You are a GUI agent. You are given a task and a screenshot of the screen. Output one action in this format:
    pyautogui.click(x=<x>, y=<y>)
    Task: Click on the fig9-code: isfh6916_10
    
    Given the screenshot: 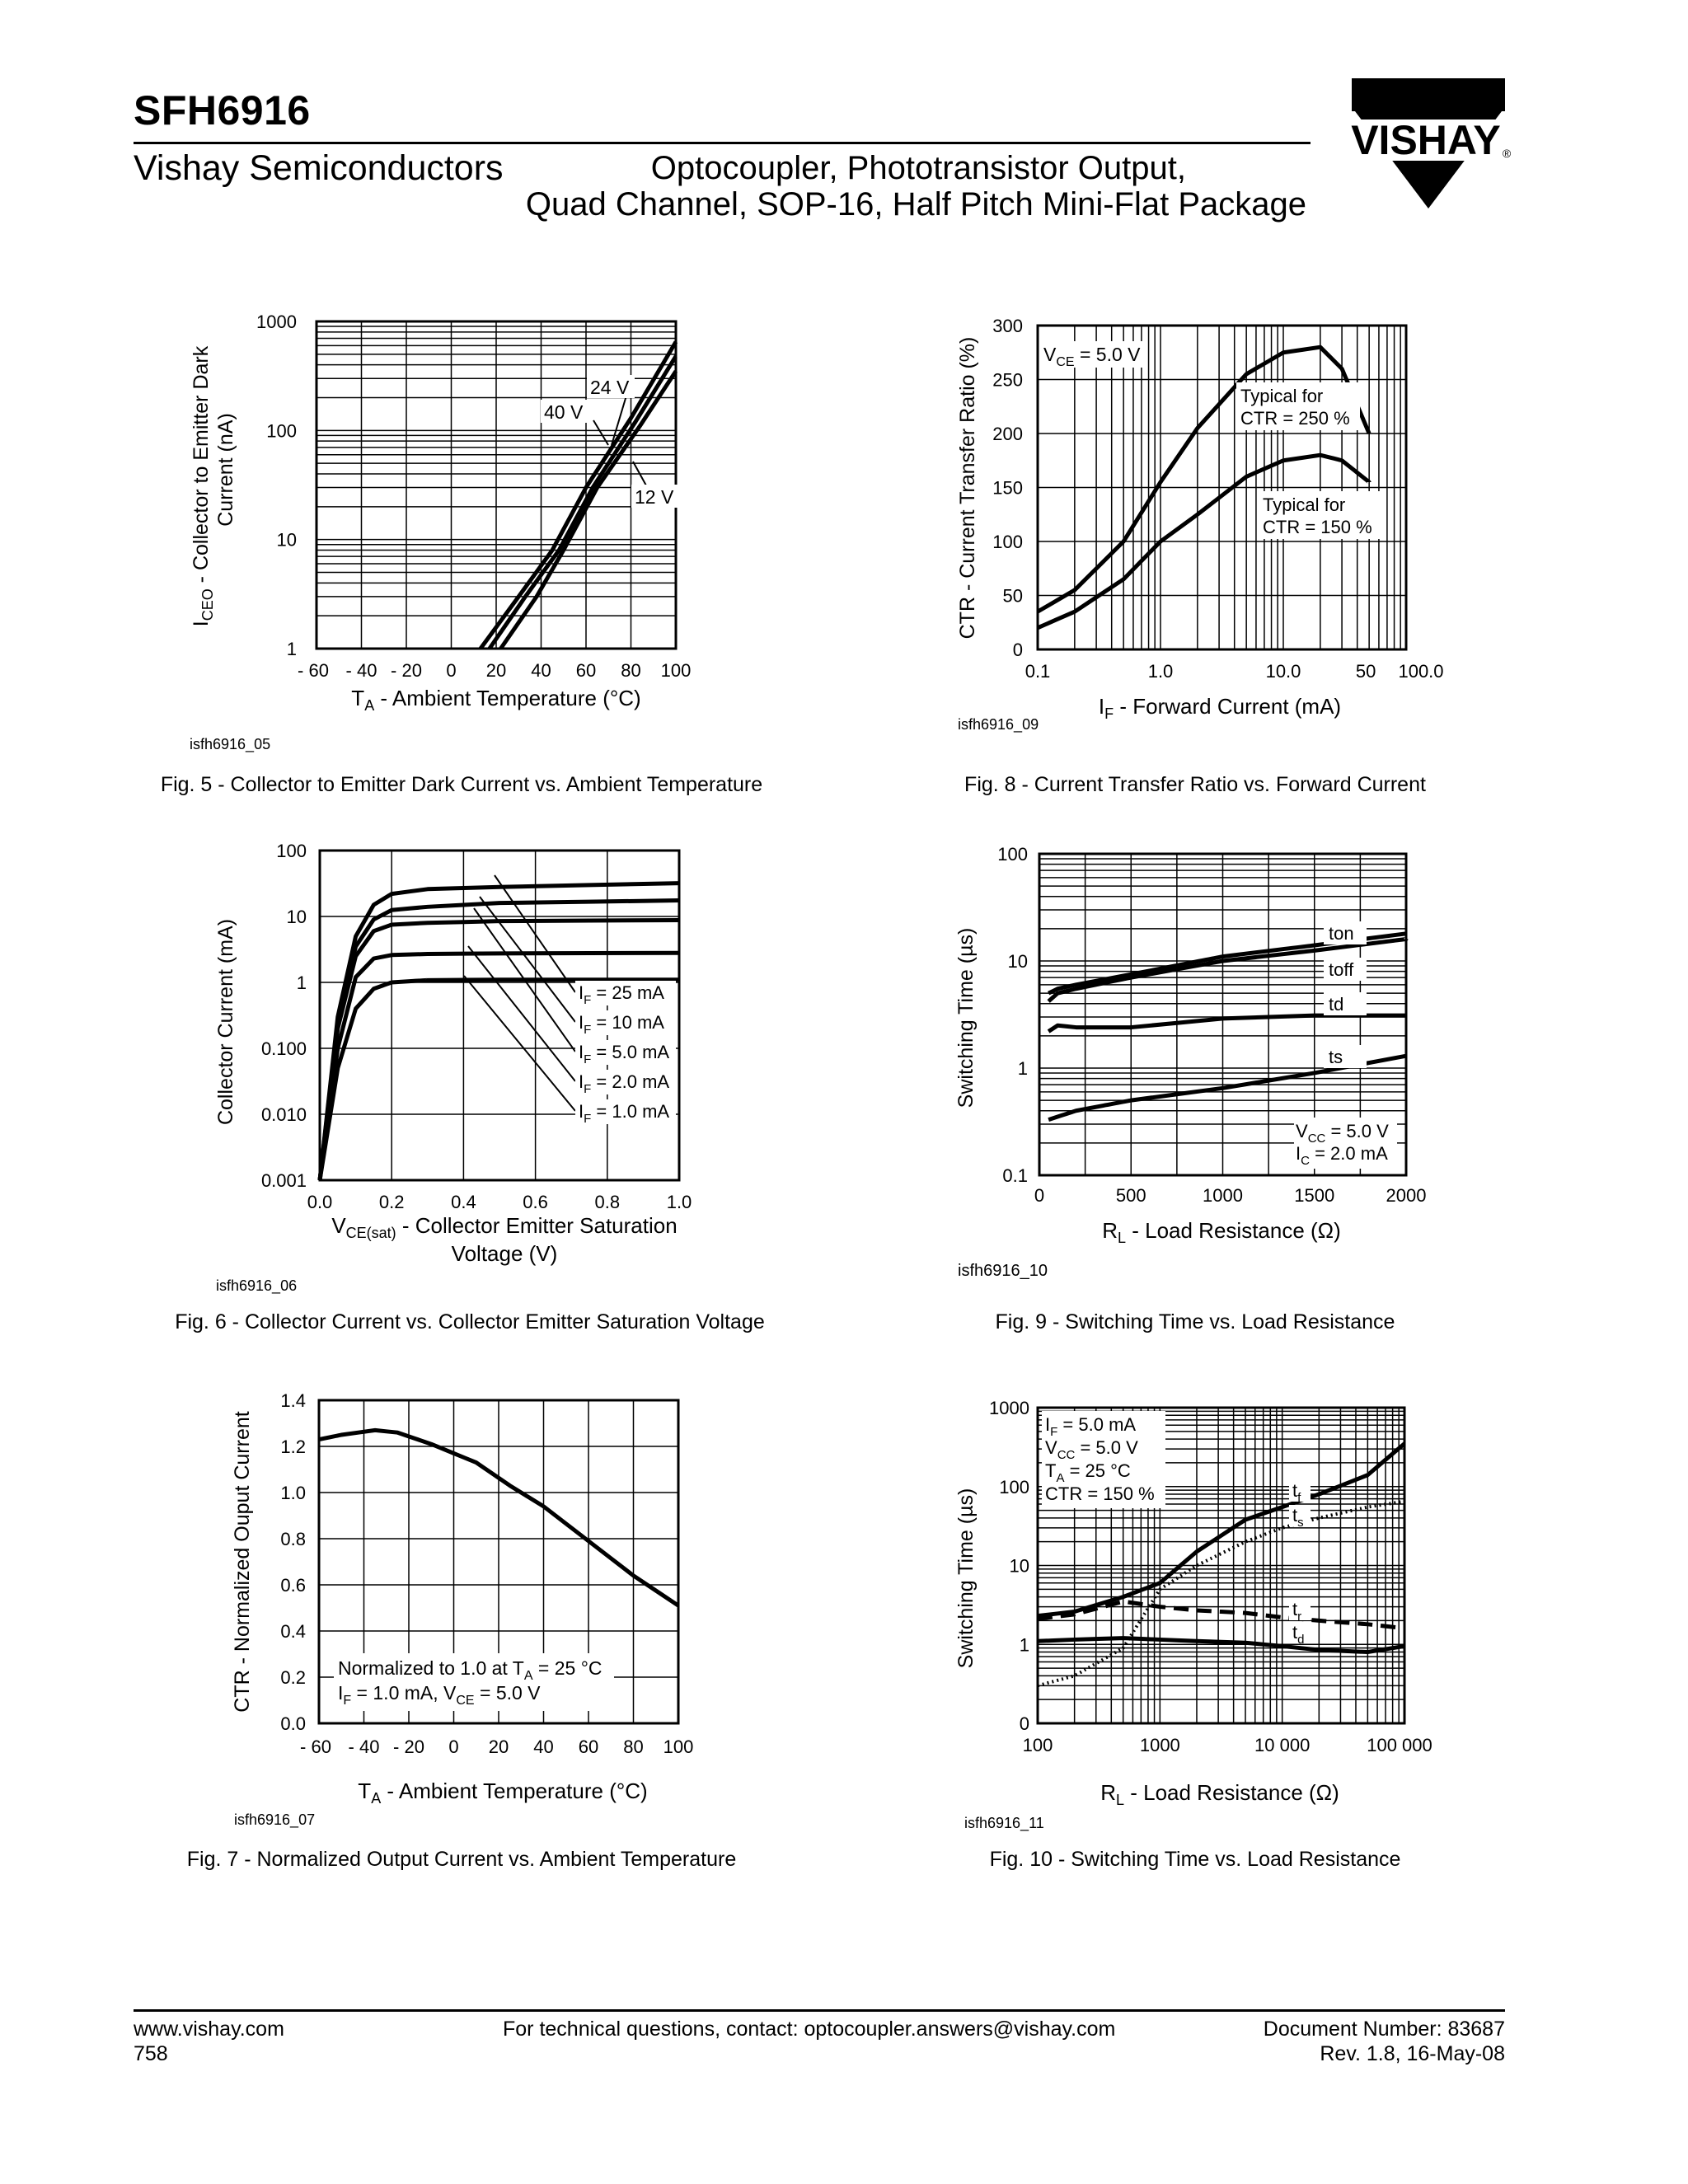 What is the action you would take?
    pyautogui.click(x=1003, y=1271)
    